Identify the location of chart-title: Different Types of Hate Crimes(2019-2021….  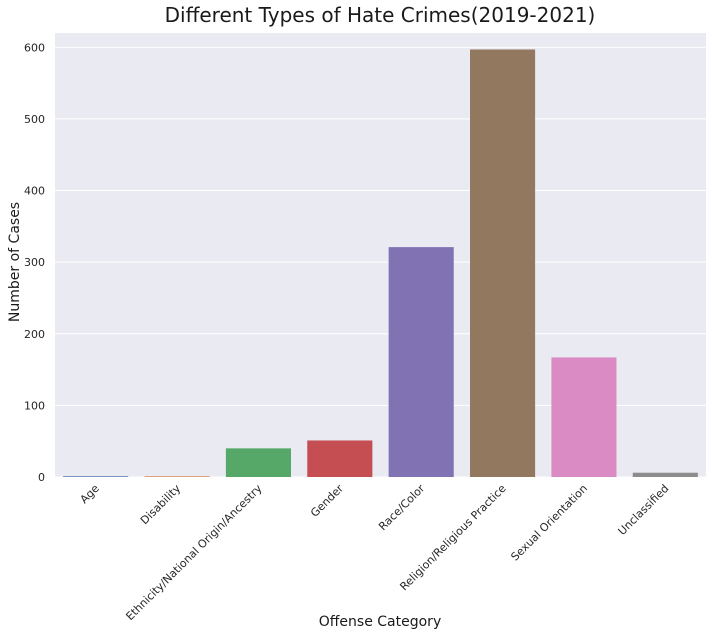
(380, 15).